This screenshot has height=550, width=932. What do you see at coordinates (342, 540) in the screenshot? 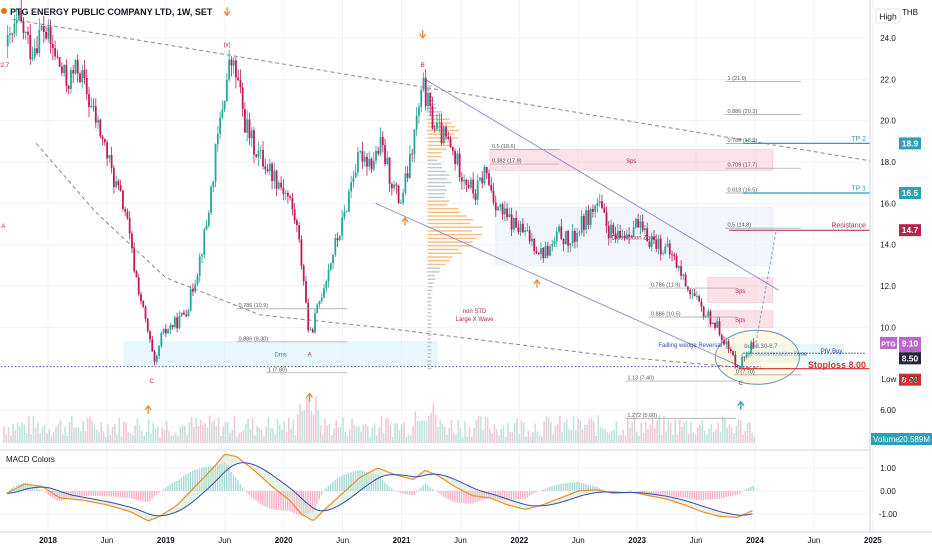
I see `time-tick-label: Jun` at bounding box center [342, 540].